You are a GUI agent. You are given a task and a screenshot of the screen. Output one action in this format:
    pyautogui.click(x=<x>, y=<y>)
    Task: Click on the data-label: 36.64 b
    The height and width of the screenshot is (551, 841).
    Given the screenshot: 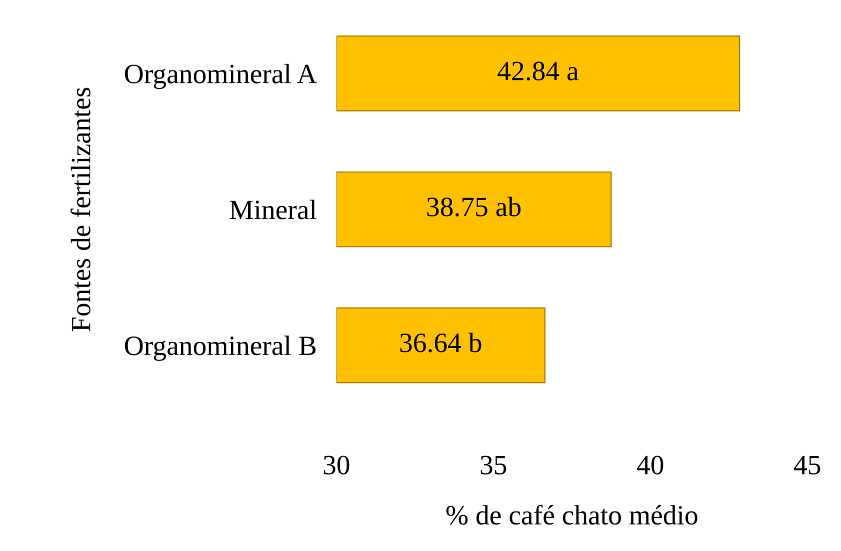 What is the action you would take?
    pyautogui.click(x=441, y=342)
    